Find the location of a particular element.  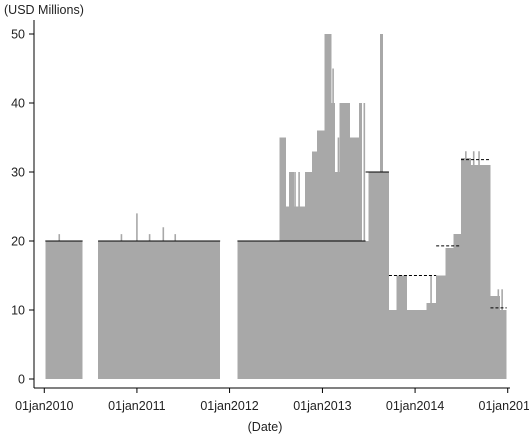

x-tick-label: 01jan2011 is located at coordinates (137, 406).